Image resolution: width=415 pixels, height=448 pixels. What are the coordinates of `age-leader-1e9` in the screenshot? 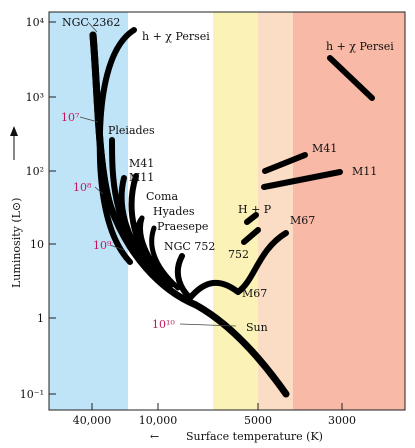 It's located at (117, 247).